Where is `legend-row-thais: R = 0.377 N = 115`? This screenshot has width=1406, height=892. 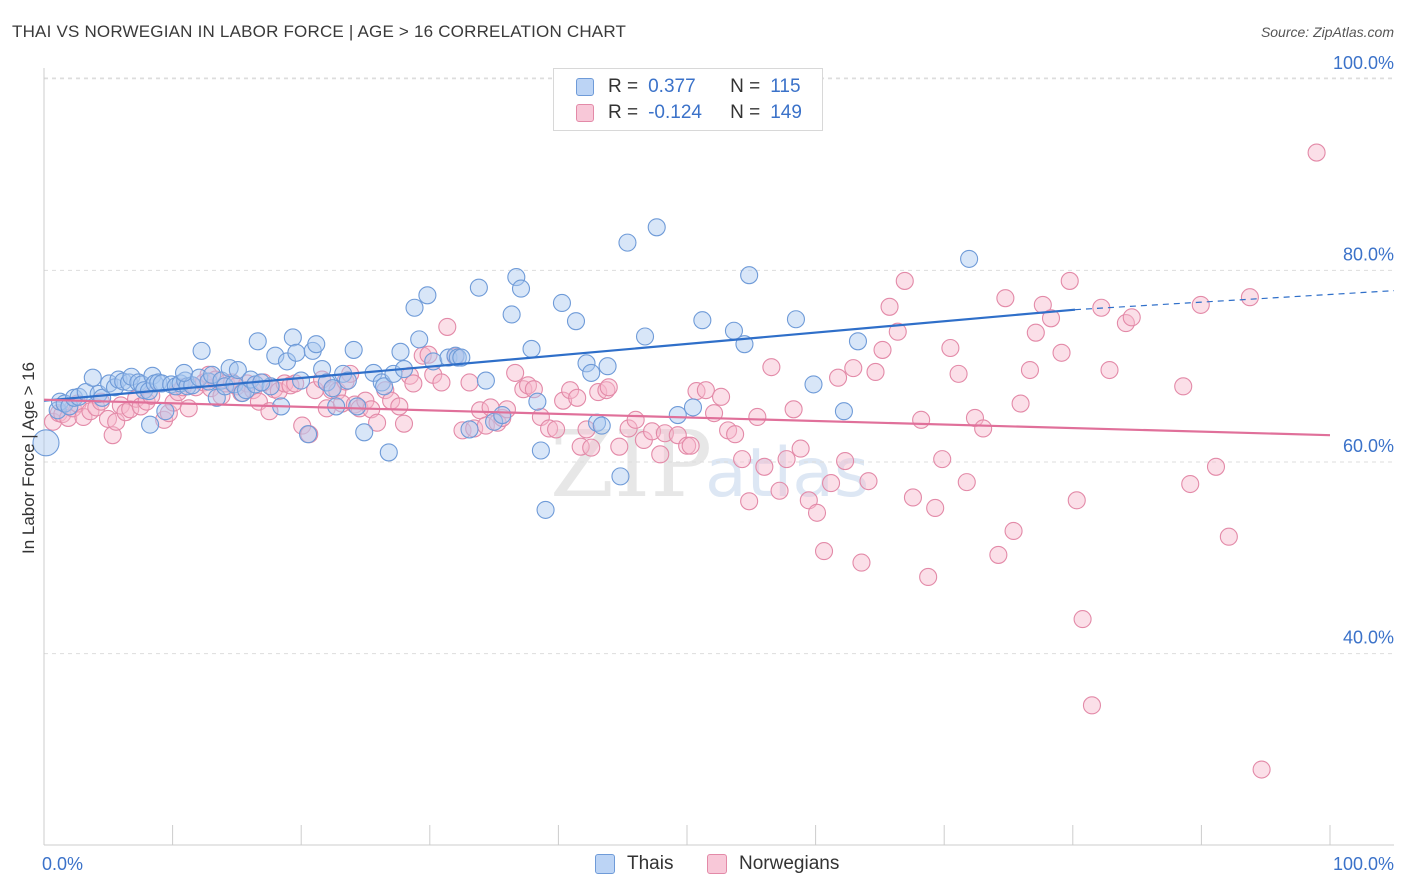
legend-row-thais: R = 0.377 N = 115 is located at coordinates (688, 87).